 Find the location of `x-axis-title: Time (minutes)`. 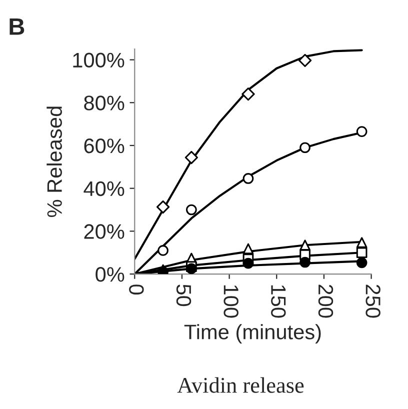

x-axis-title: Time (minutes) is located at coordinates (252, 334).